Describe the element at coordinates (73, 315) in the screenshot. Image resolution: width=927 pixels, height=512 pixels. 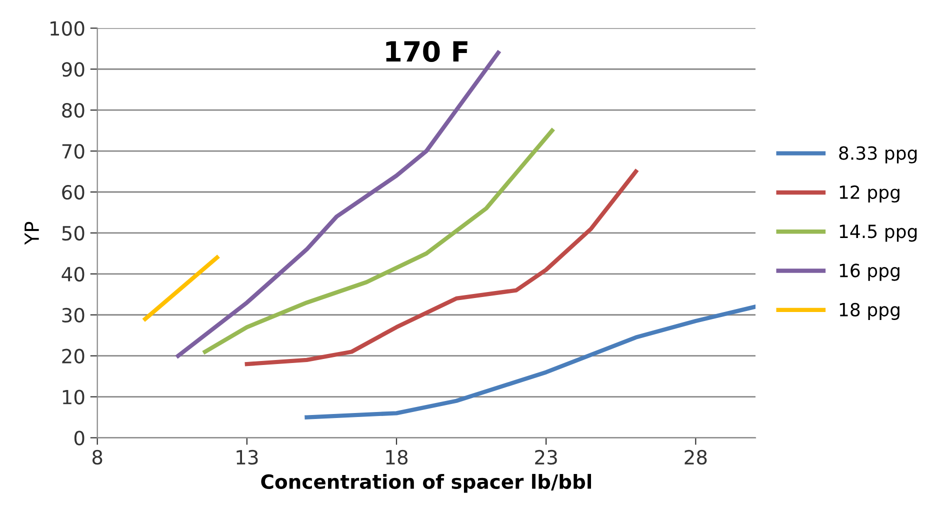
I see `y-tick-label: 30` at that location.